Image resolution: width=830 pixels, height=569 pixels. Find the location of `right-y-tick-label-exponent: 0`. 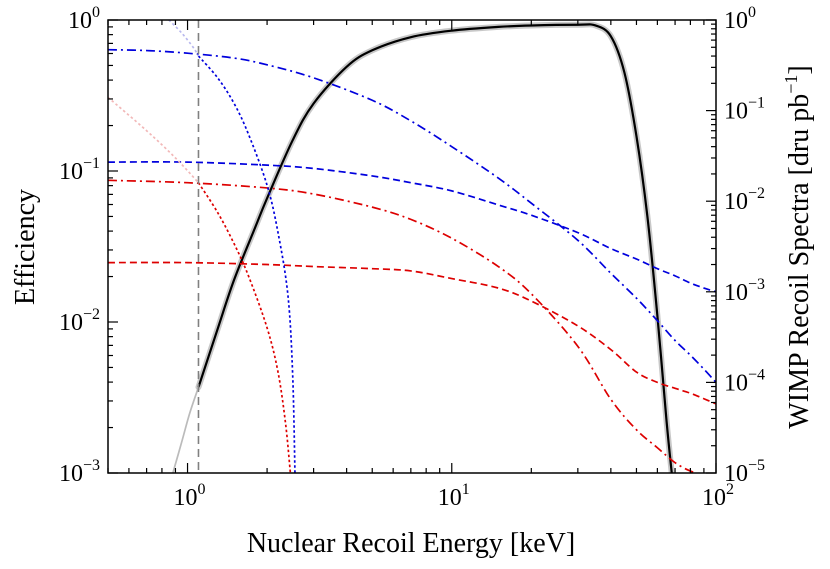

right-y-tick-label-exponent: 0 is located at coordinates (752, 12).